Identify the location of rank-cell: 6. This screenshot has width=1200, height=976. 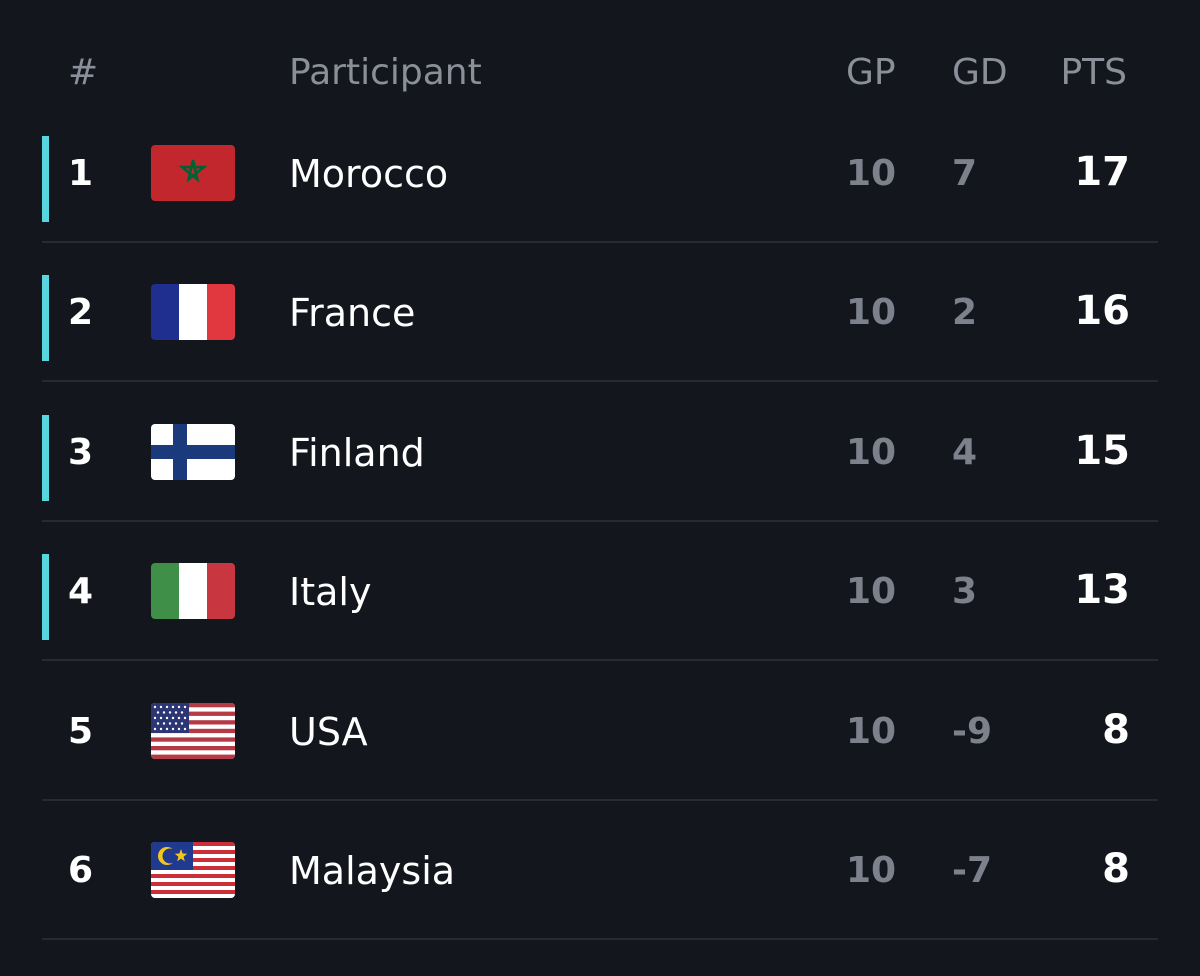
(81, 870).